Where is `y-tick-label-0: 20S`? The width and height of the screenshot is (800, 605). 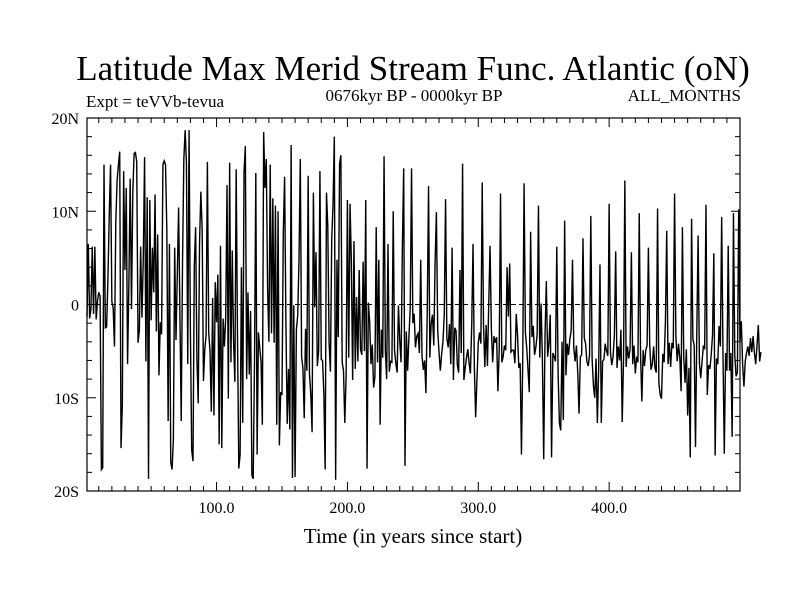
y-tick-label-0: 20S is located at coordinates (66, 492).